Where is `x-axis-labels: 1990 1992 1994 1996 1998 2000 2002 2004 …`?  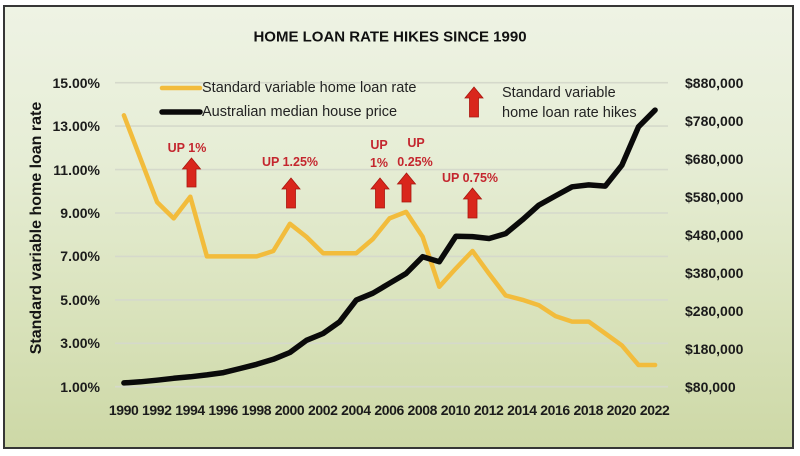
x-axis-labels: 1990 1992 1994 1996 1998 2000 2002 2004 … is located at coordinates (389, 410).